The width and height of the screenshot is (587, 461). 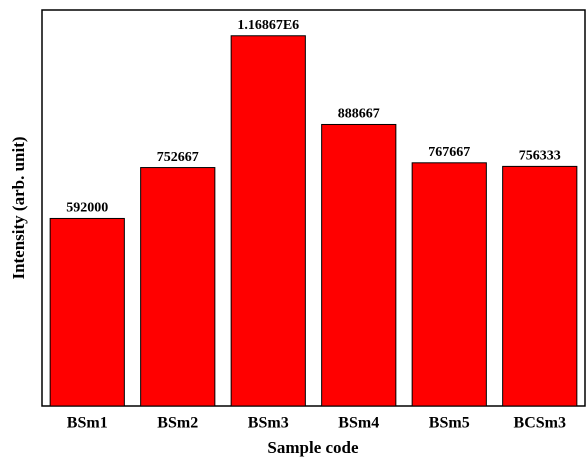 I want to click on x-tick-label: BSm1, so click(x=87, y=423).